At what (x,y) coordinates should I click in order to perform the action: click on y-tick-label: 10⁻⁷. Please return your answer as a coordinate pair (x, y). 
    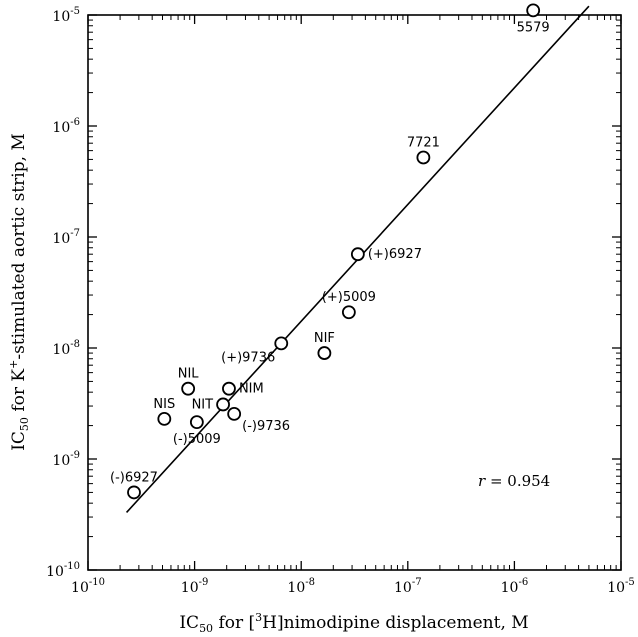
    Looking at the image, I should click on (66, 237).